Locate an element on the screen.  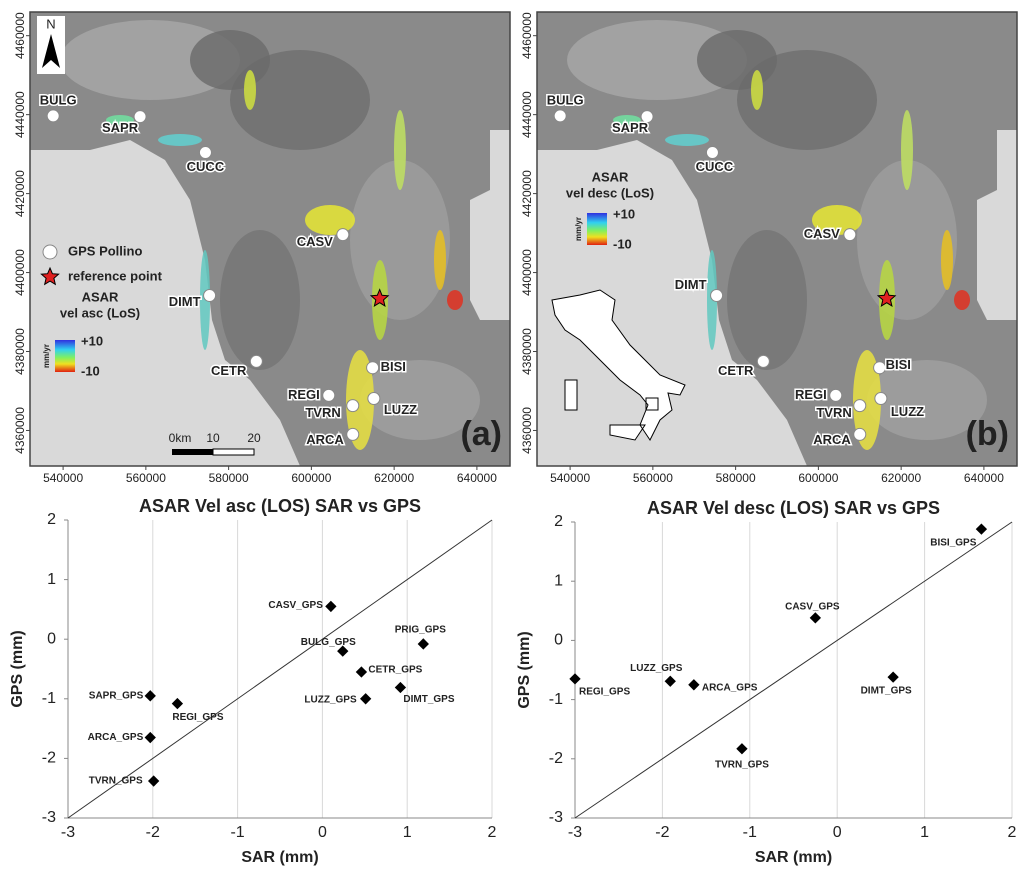
colorbar-min: -10 is located at coordinates (622, 243).